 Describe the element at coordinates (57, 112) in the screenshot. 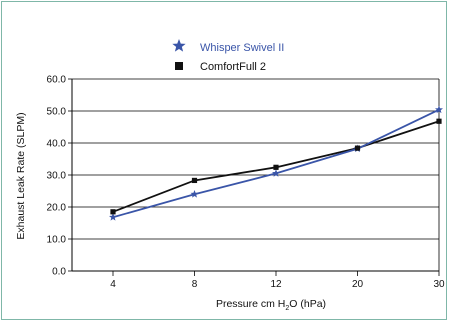

I see `y-tick-label: 50.0` at that location.